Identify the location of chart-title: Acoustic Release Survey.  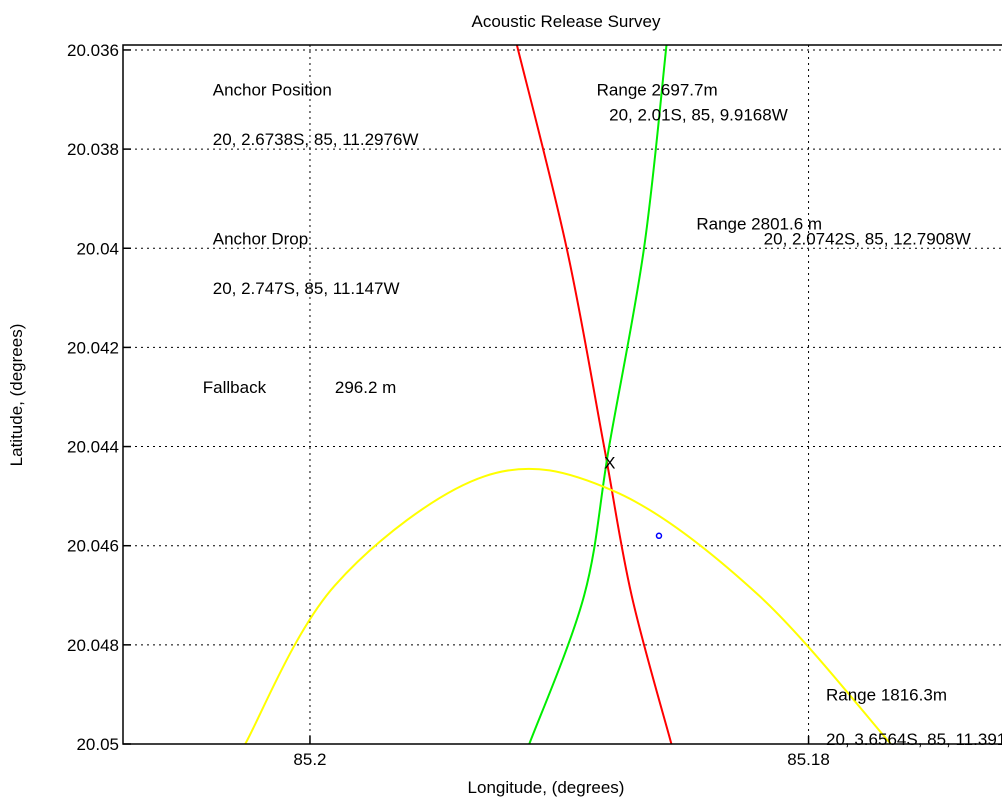
(566, 21).